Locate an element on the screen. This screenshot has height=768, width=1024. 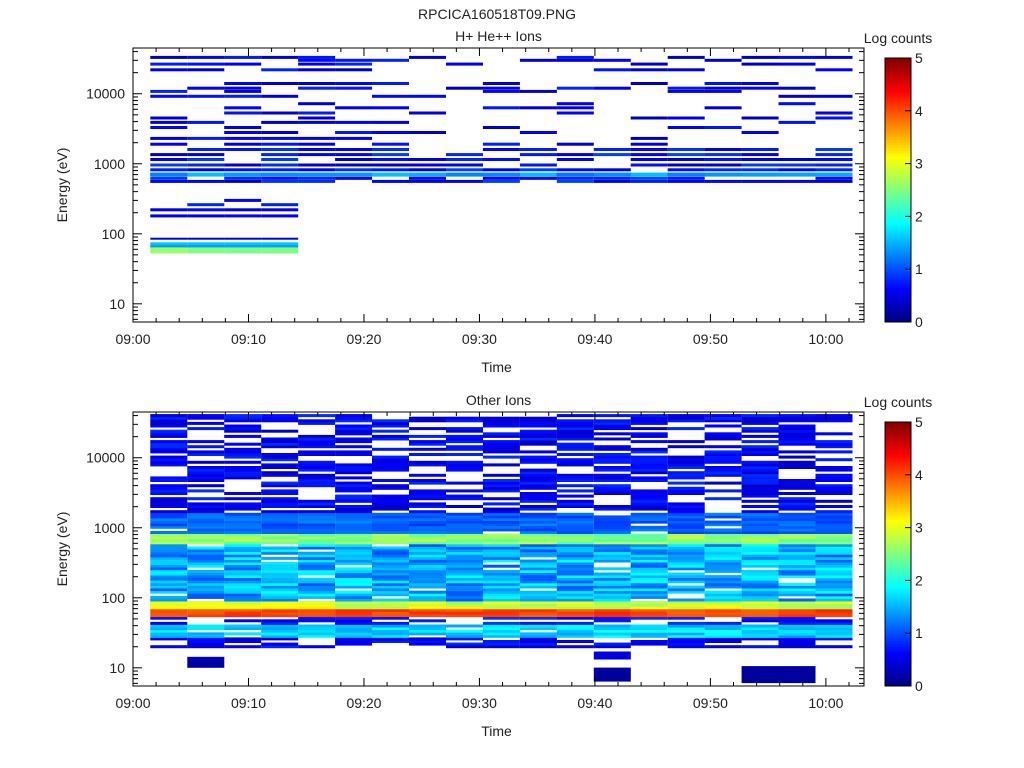
colorbar-frame is located at coordinates (898, 190).